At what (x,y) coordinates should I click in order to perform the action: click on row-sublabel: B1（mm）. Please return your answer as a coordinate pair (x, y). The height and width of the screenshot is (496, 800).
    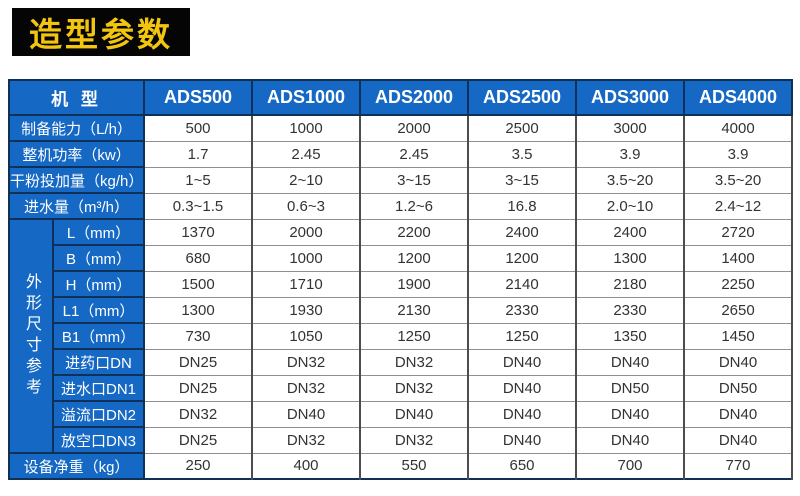
    Looking at the image, I should click on (98, 336).